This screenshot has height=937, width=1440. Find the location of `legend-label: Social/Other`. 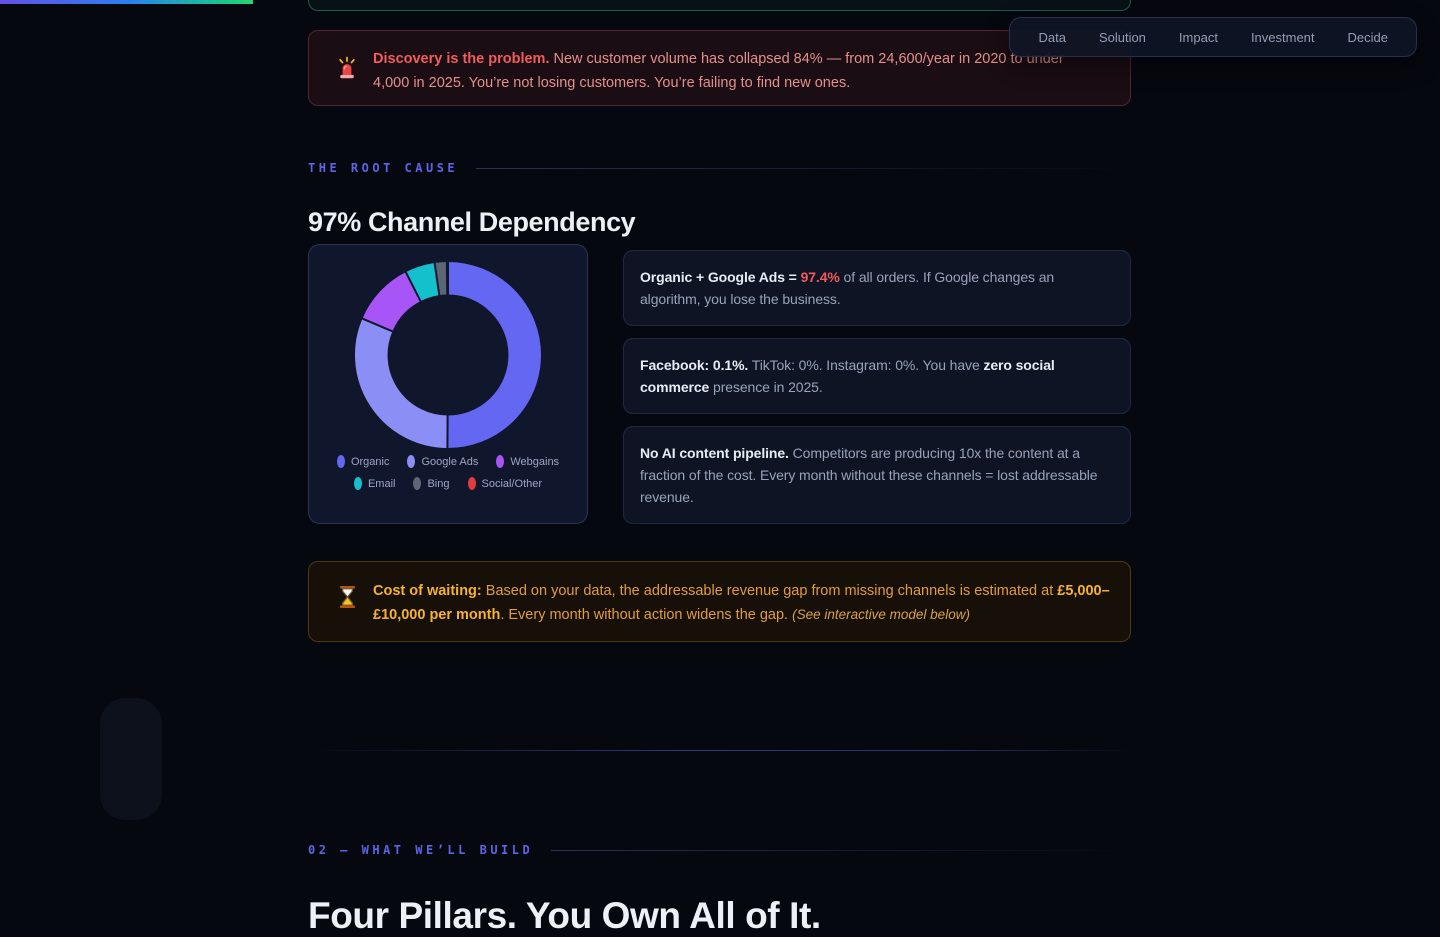

legend-label: Social/Other is located at coordinates (512, 484).